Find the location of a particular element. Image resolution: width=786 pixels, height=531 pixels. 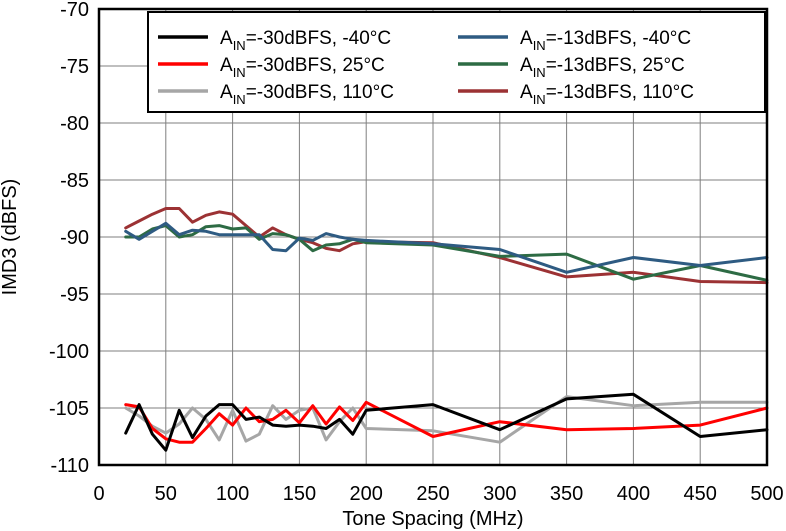

legend-label: AIN=-13dBFS, -40°C is located at coordinates (605, 40).